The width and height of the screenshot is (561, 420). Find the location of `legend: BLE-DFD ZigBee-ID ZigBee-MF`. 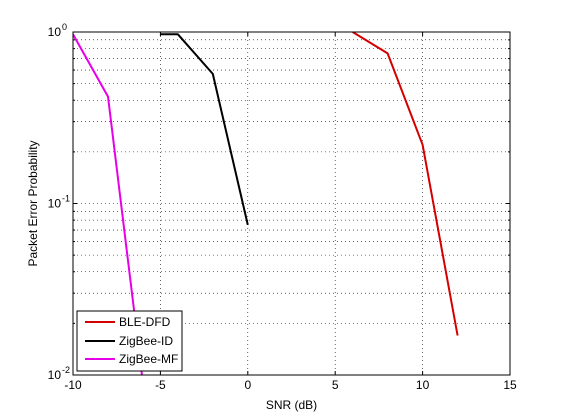

legend: BLE-DFD ZigBee-ID ZigBee-MF is located at coordinates (129, 341).